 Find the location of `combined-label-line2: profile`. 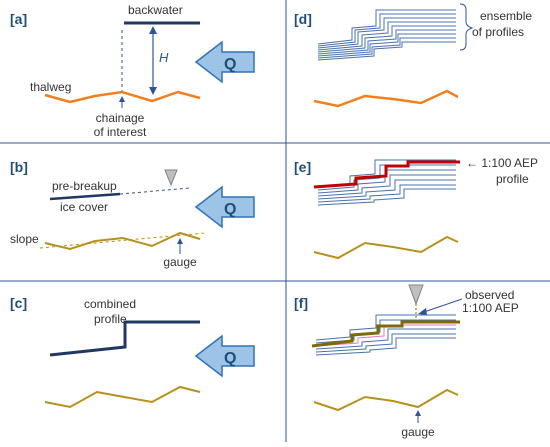

combined-label-line2: profile is located at coordinates (110, 319).